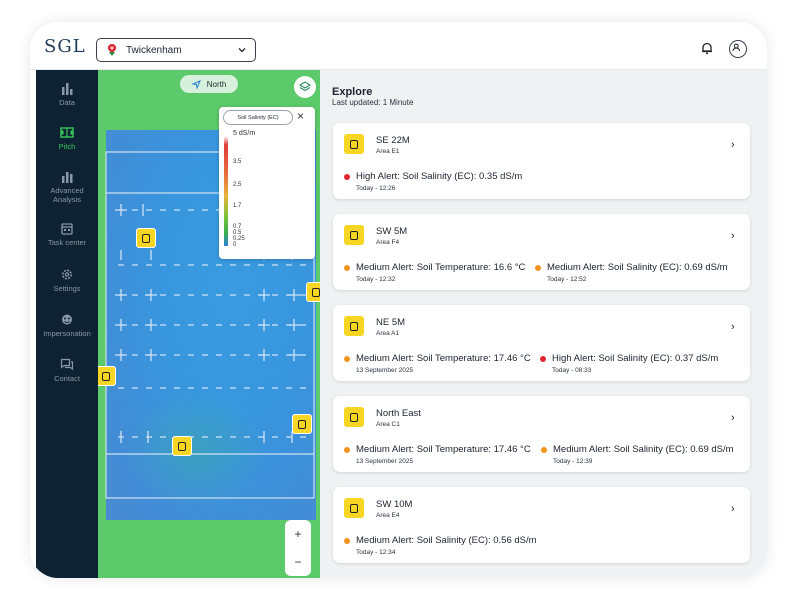 Image resolution: width=800 pixels, height=600 pixels. Describe the element at coordinates (244, 133) in the screenshot. I see `legend-unit: 5 dS/m` at that location.